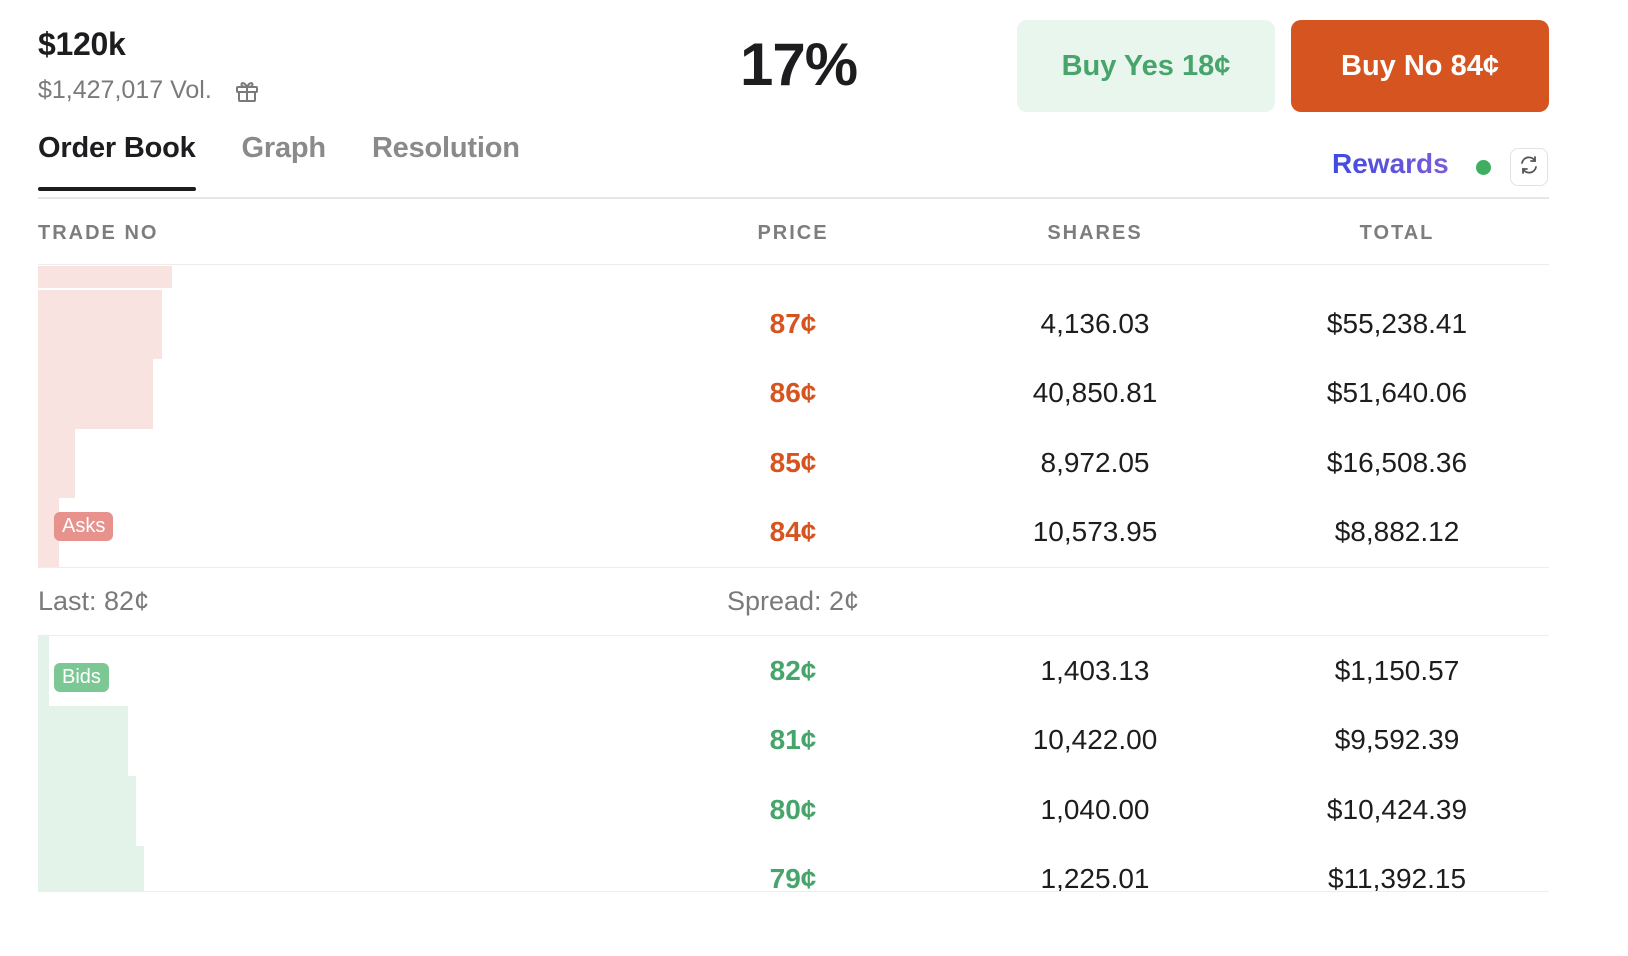 The height and width of the screenshot is (956, 1628). Describe the element at coordinates (793, 670) in the screenshot. I see `bid-price: 82¢` at that location.